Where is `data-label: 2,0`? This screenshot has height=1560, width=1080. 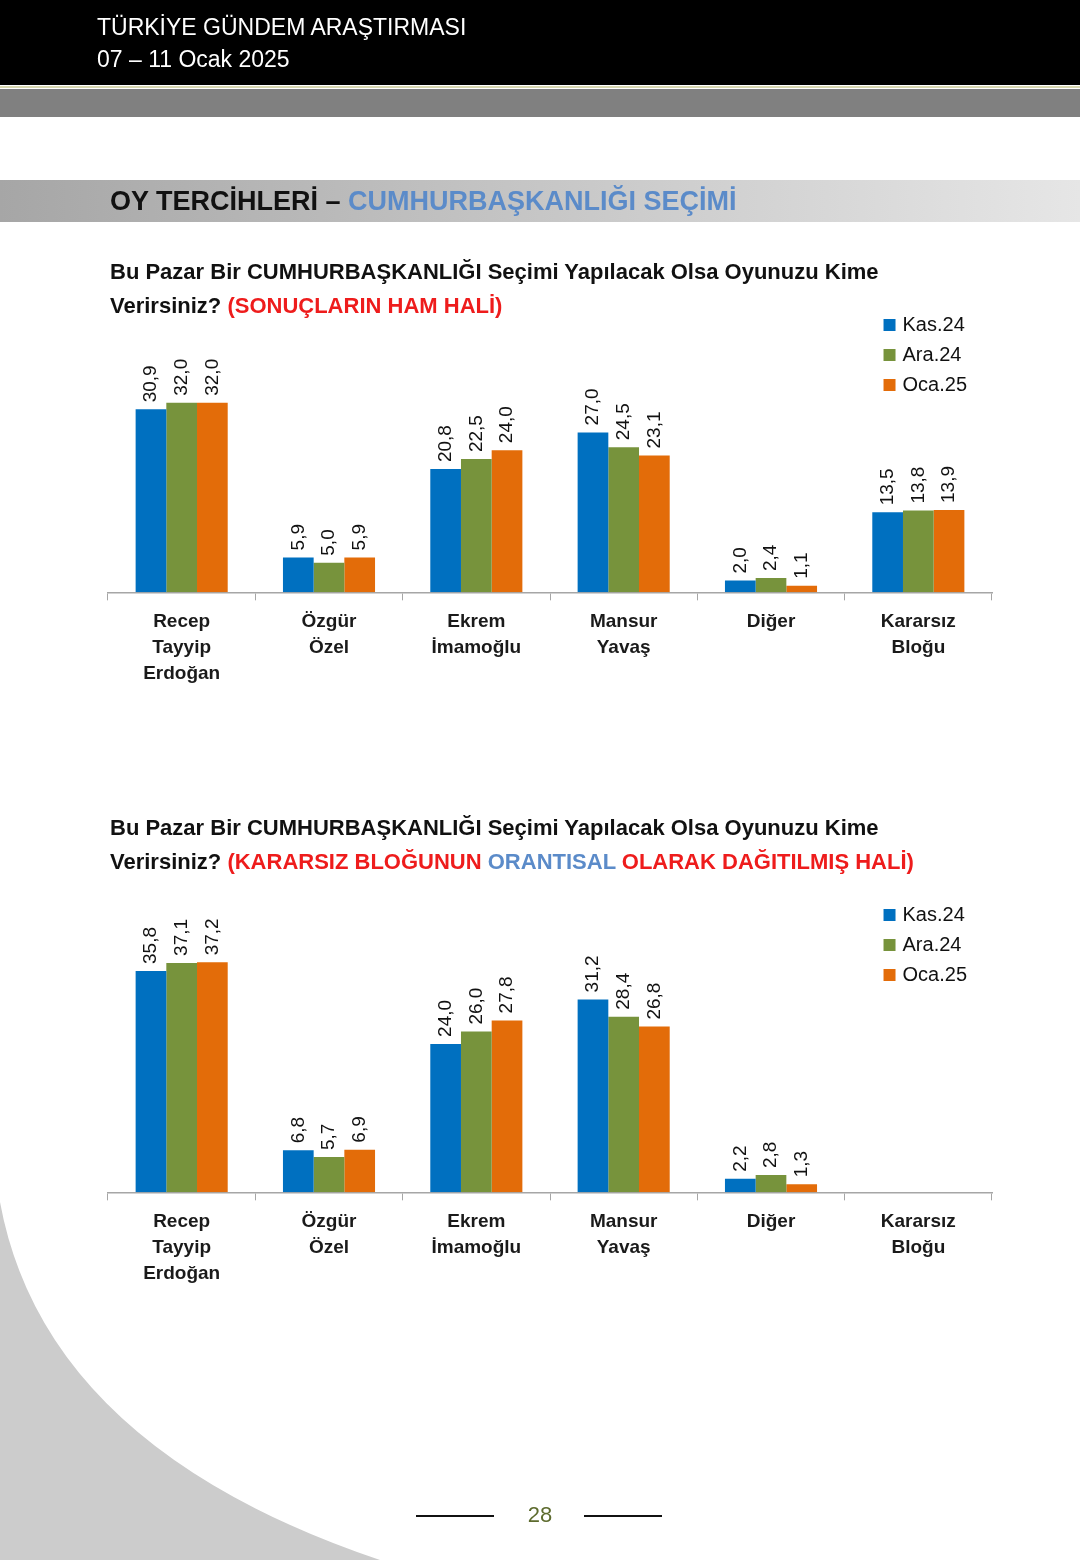
data-label: 2,0 is located at coordinates (739, 560).